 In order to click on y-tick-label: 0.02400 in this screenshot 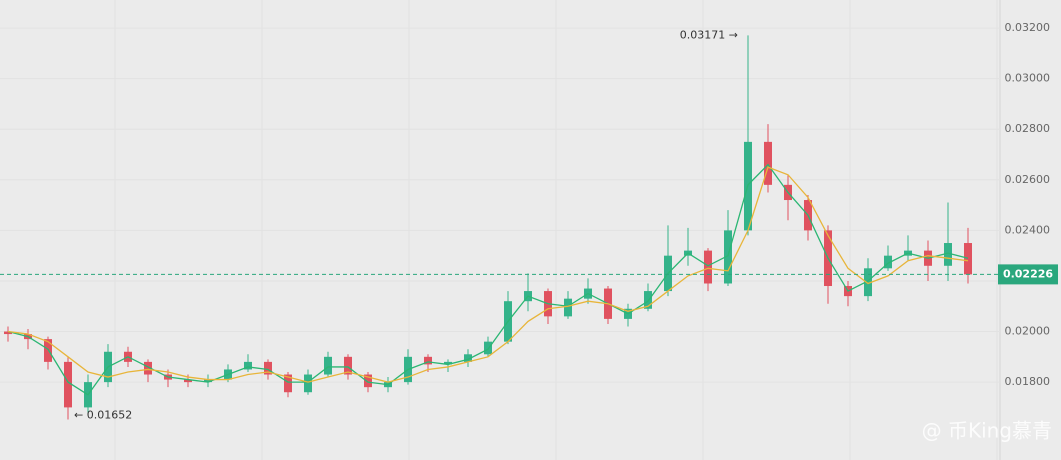, I will do `click(1028, 229)`.